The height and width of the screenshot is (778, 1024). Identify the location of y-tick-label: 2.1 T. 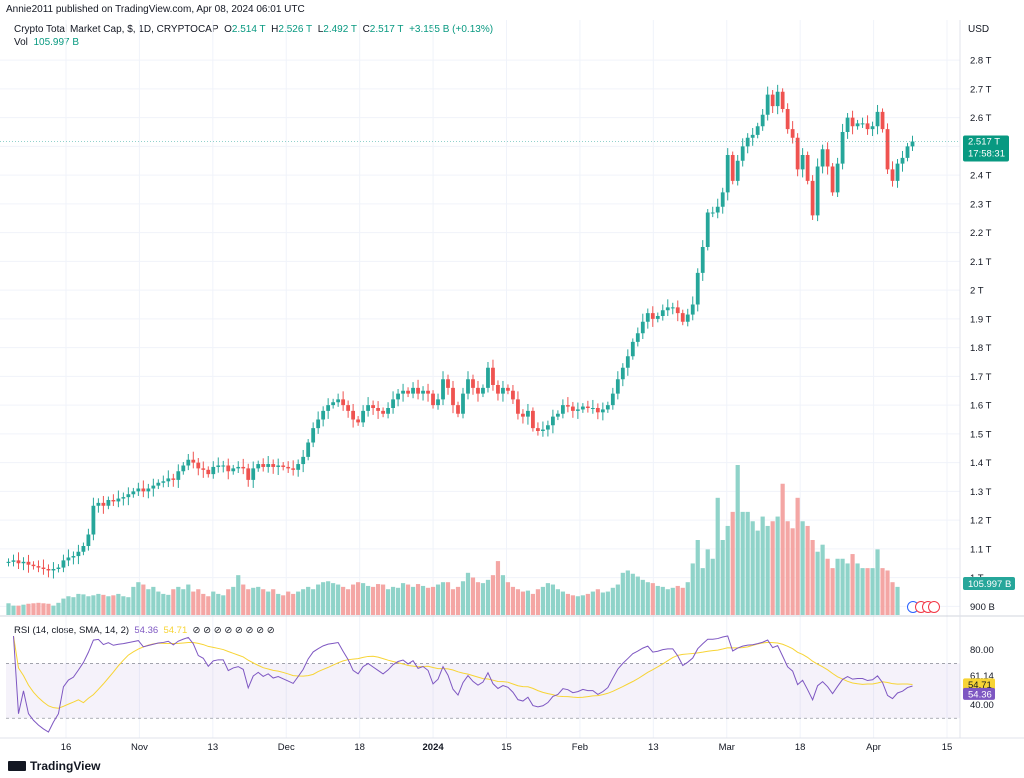
(981, 262).